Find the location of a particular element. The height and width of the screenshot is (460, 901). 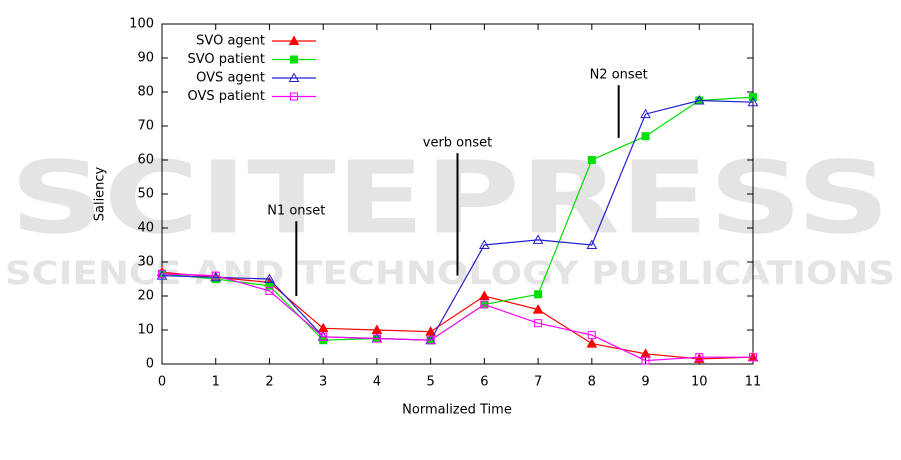

legend-label: OVS agent is located at coordinates (230, 78).